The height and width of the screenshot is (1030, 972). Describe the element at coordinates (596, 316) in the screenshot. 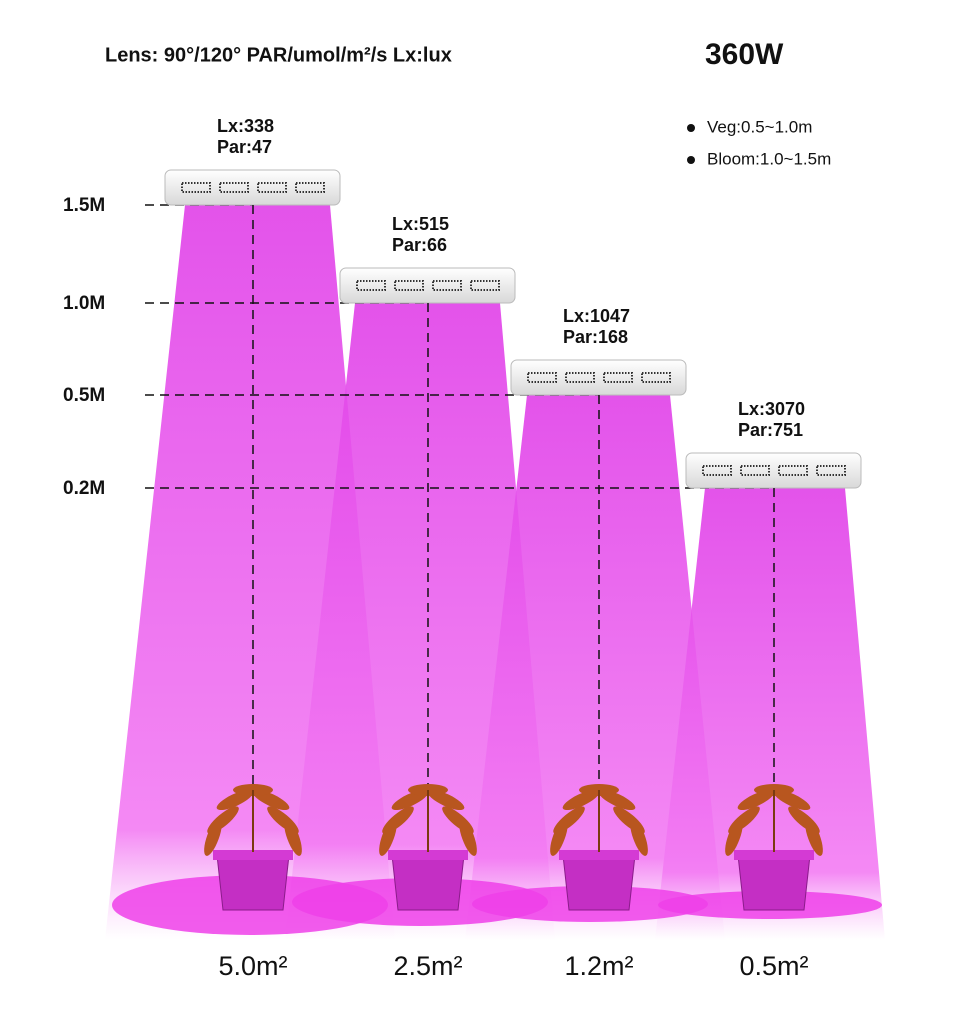

I see `lux-label: Lx:1047` at that location.